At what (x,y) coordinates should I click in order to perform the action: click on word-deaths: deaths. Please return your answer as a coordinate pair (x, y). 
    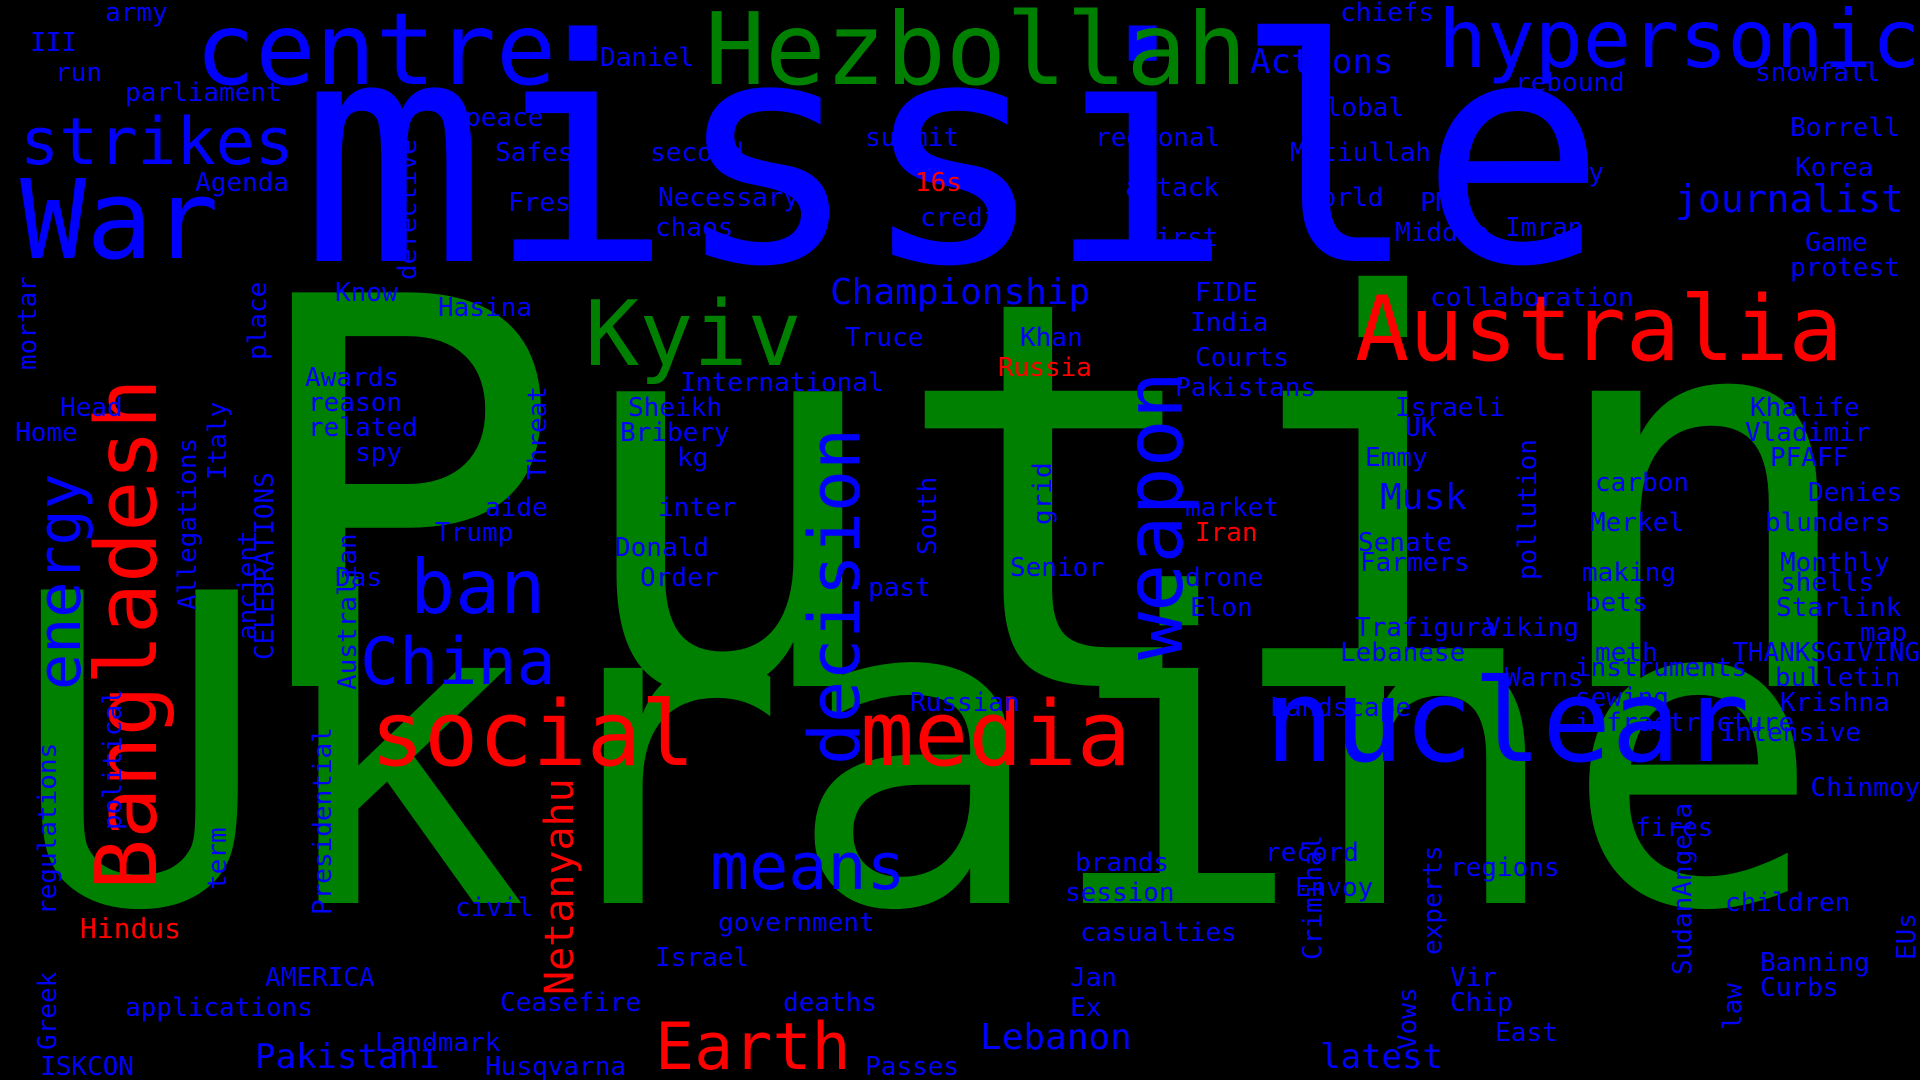
    Looking at the image, I should click on (830, 1003).